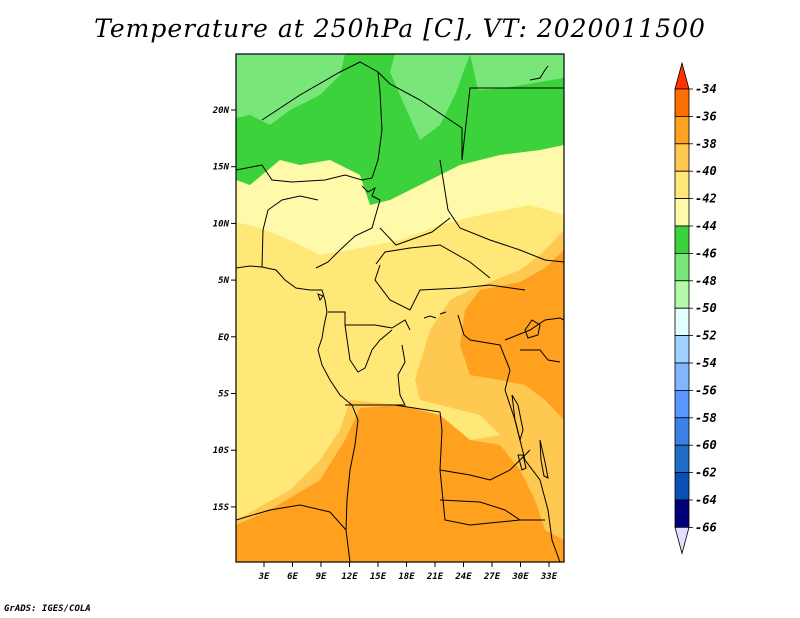 Image resolution: width=800 pixels, height=618 pixels. What do you see at coordinates (706, 89) in the screenshot?
I see `colorbar-label: -34` at bounding box center [706, 89].